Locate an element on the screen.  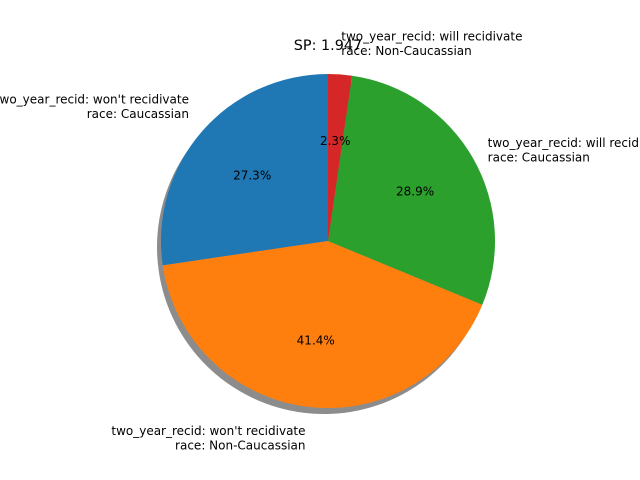
chart-title: SP: 1.947 is located at coordinates (328, 46).